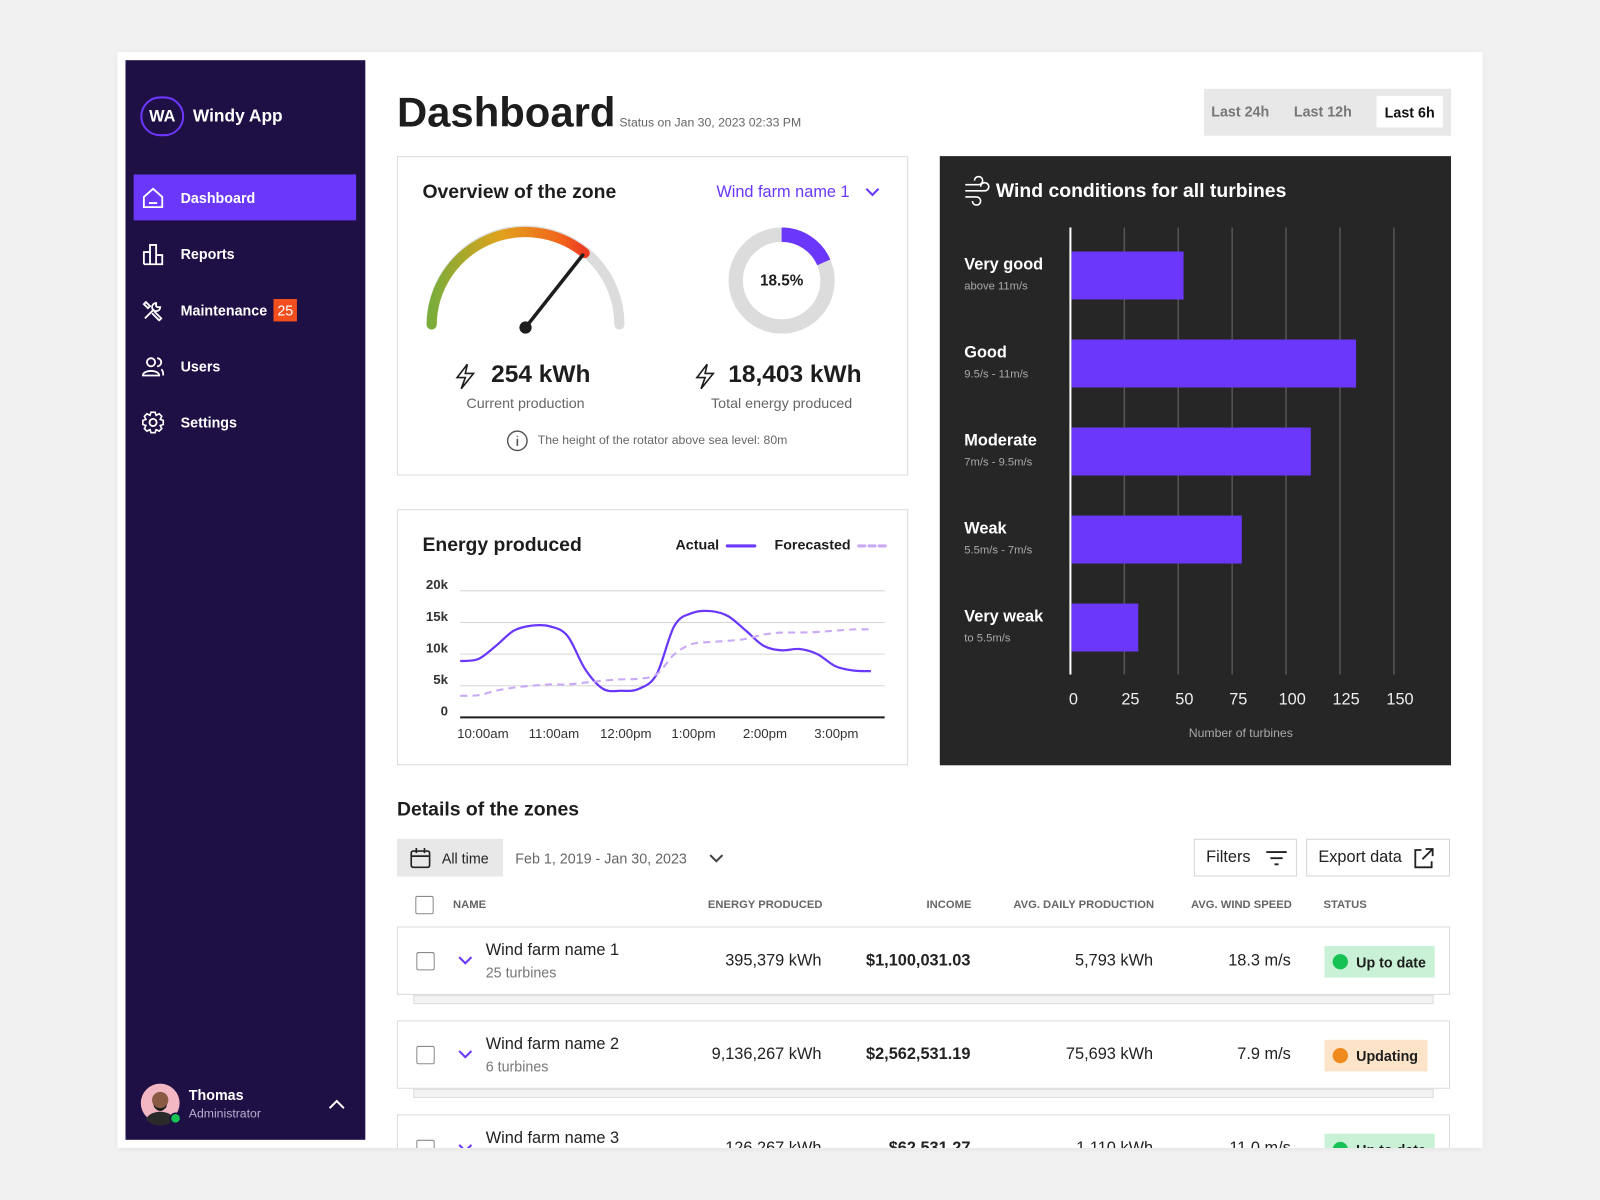 Image resolution: width=1600 pixels, height=1200 pixels. Describe the element at coordinates (552, 1138) in the screenshot. I see `farm-name: Wind farm name 3` at that location.